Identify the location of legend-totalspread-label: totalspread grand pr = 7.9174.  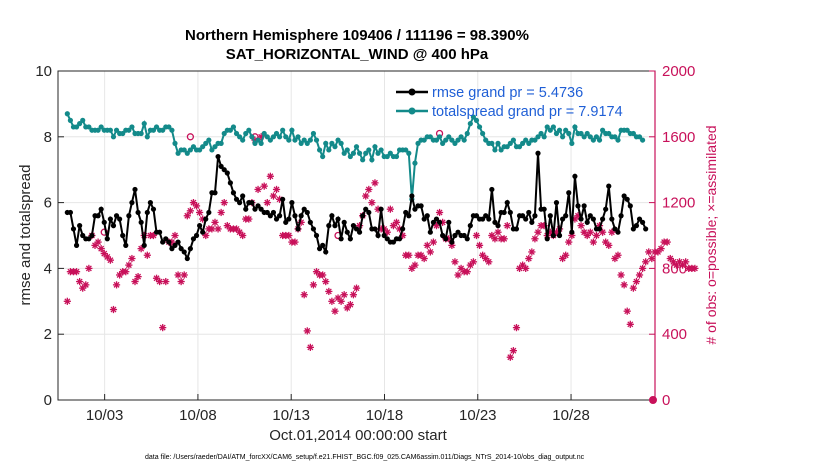
(527, 112).